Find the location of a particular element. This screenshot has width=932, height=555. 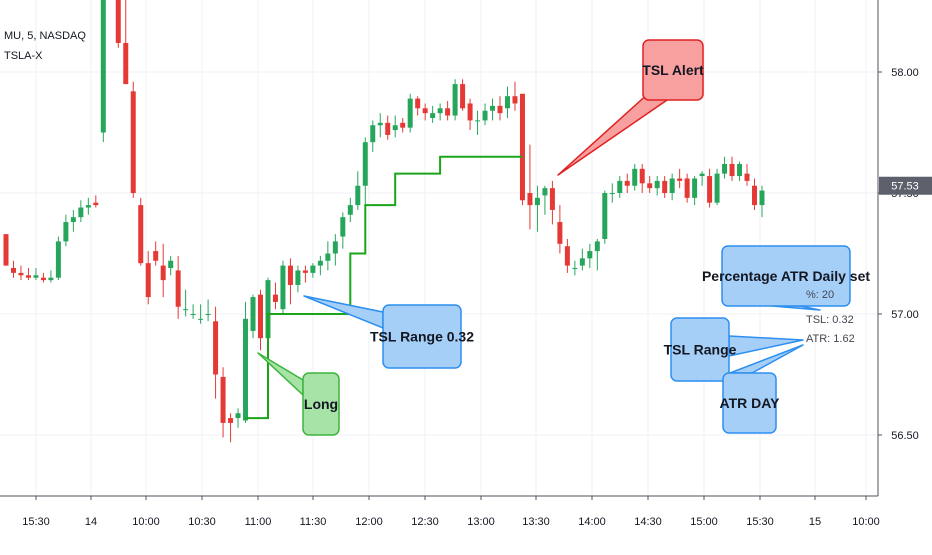

x-tick-label: 15:00 is located at coordinates (704, 522).